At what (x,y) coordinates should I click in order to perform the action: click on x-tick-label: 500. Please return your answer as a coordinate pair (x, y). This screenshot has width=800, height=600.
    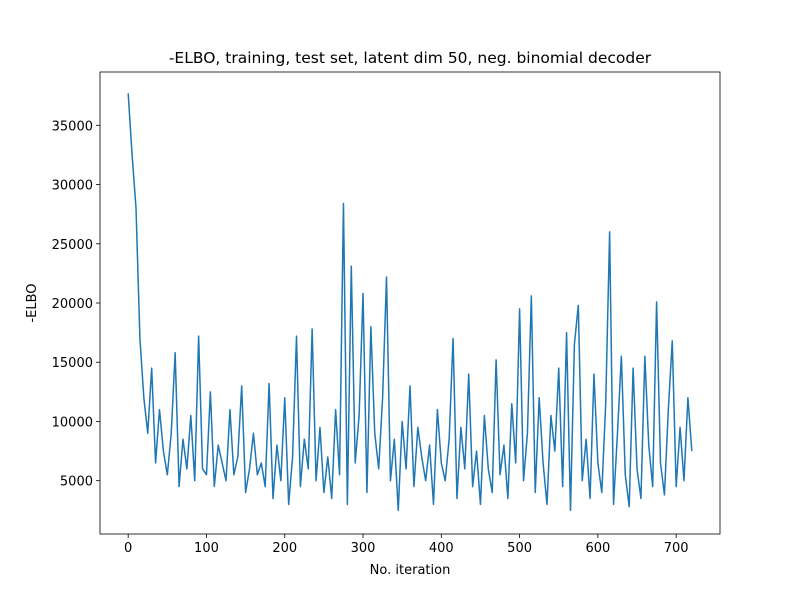
    Looking at the image, I should click on (519, 548).